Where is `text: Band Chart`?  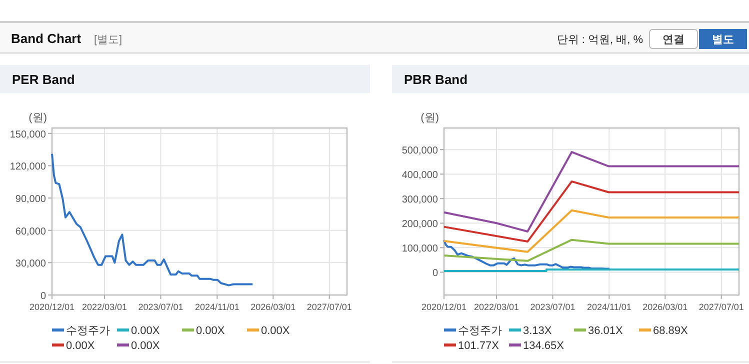 text: Band Chart is located at coordinates (46, 38).